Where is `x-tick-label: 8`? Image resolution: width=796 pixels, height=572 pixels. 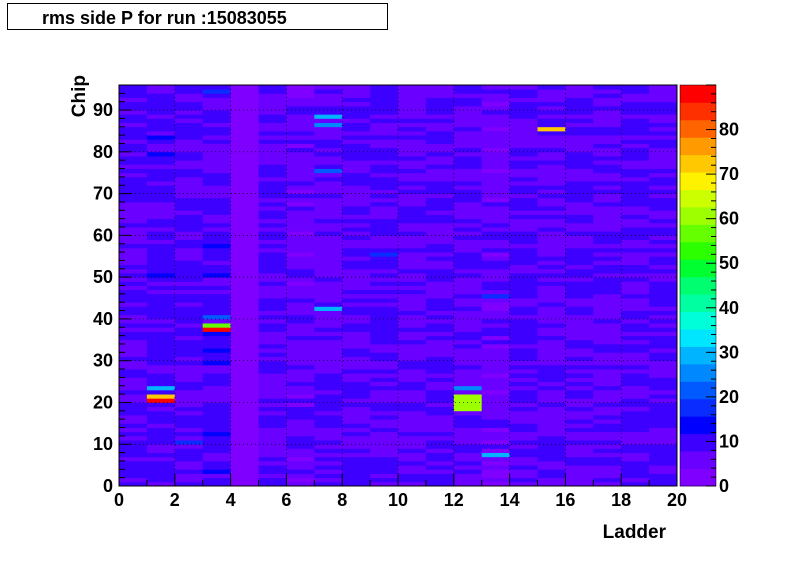 x-tick-label: 8 is located at coordinates (342, 500).